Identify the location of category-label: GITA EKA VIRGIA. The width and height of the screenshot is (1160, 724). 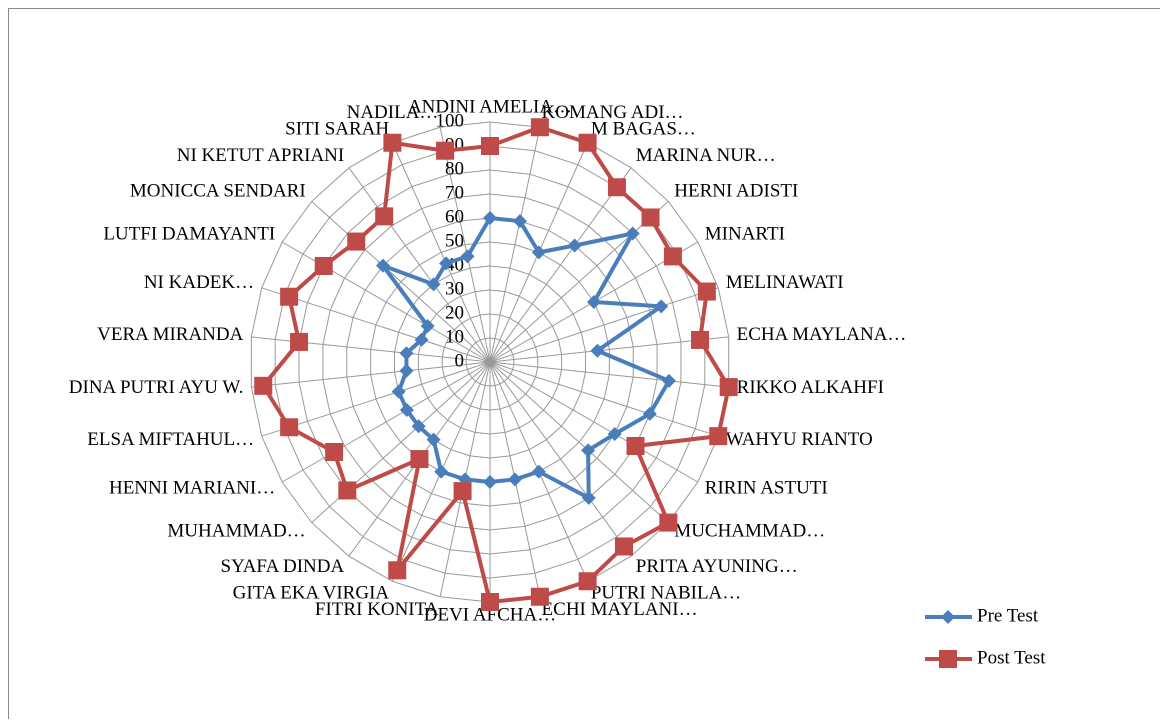
(311, 592).